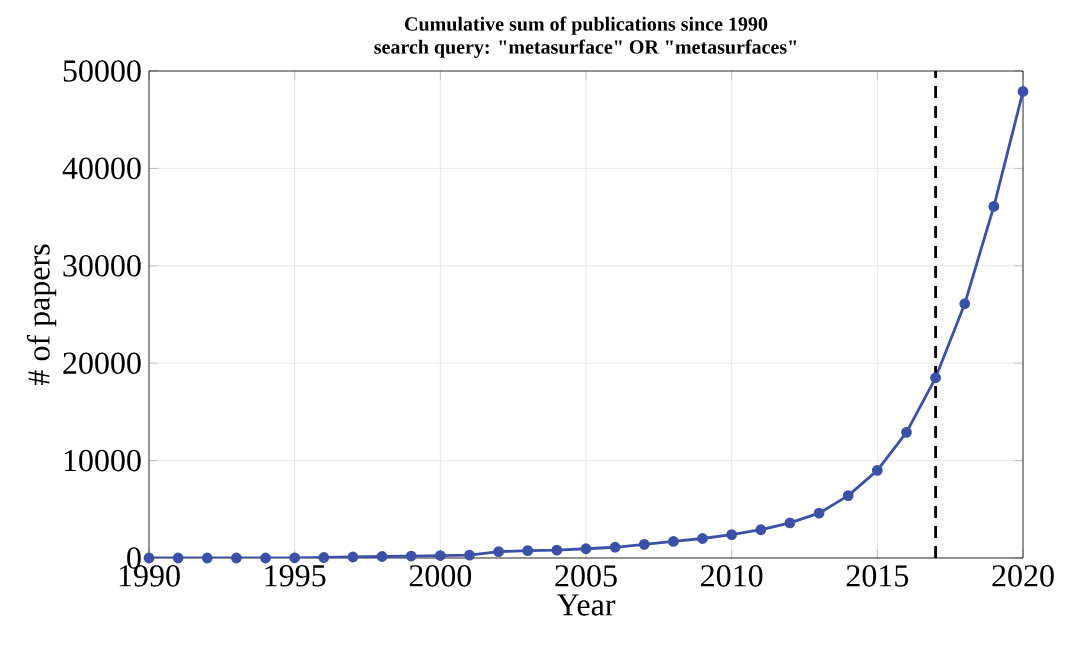  What do you see at coordinates (586, 25) in the screenshot?
I see `chart-title: Cumulative sum of publications since 1990` at bounding box center [586, 25].